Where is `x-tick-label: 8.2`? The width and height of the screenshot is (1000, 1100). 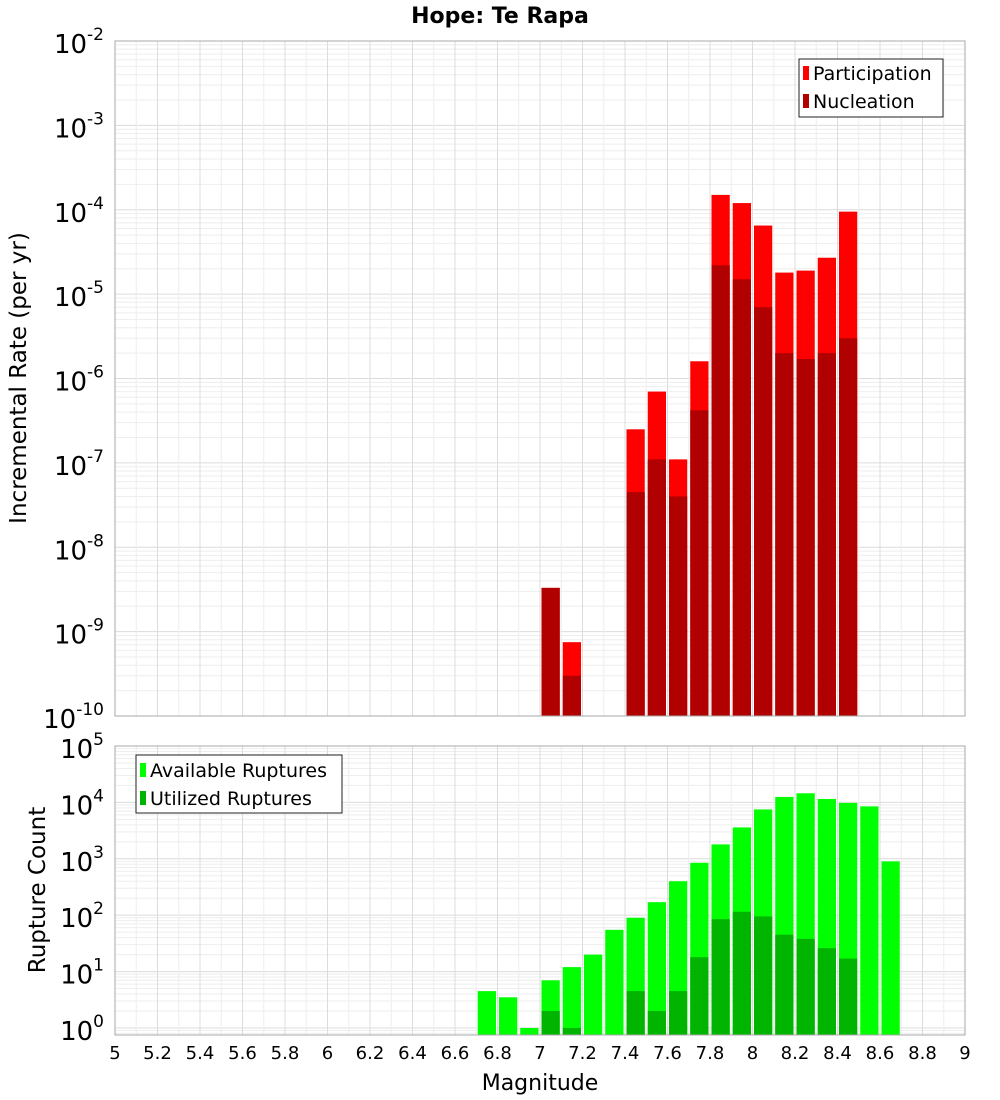 x-tick-label: 8.2 is located at coordinates (795, 1053).